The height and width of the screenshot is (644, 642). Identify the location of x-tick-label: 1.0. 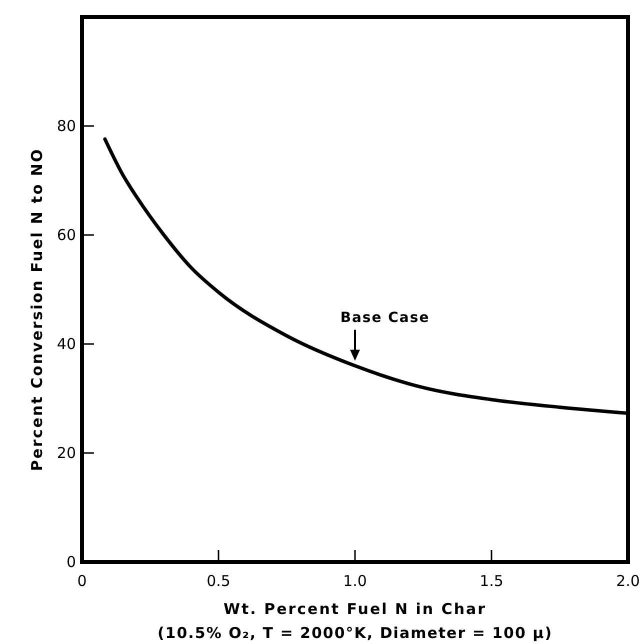
(355, 581).